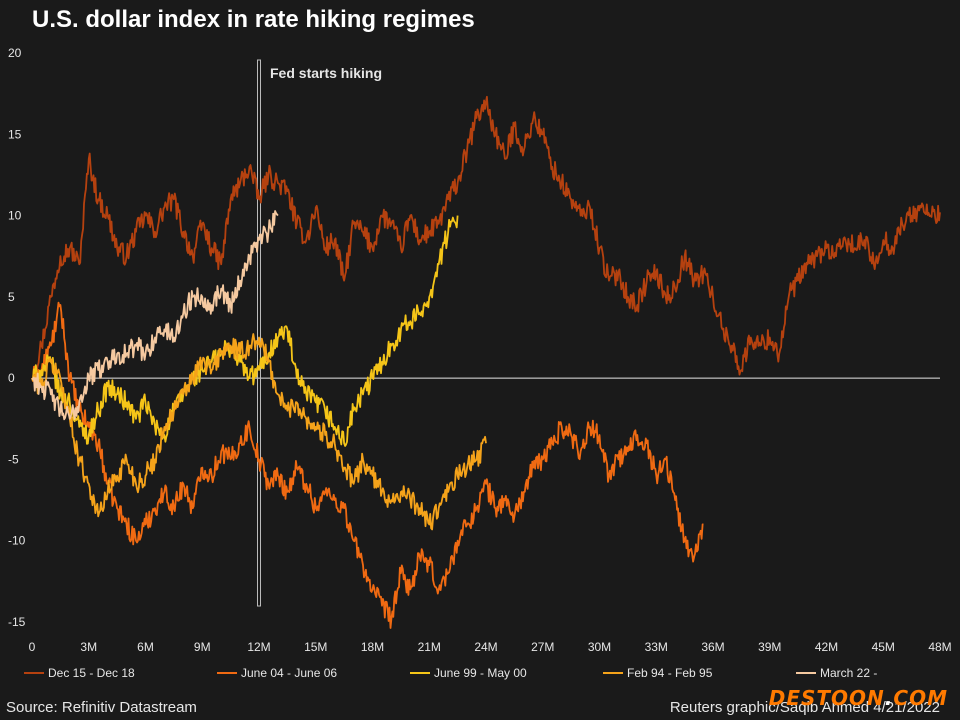 This screenshot has height=720, width=960. What do you see at coordinates (11, 378) in the screenshot?
I see `y-tick-label: 0` at bounding box center [11, 378].